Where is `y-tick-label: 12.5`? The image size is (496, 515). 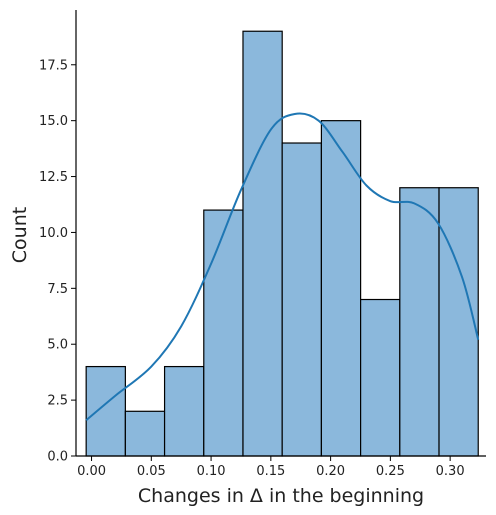
y-tick-label: 12.5 is located at coordinates (53, 177).